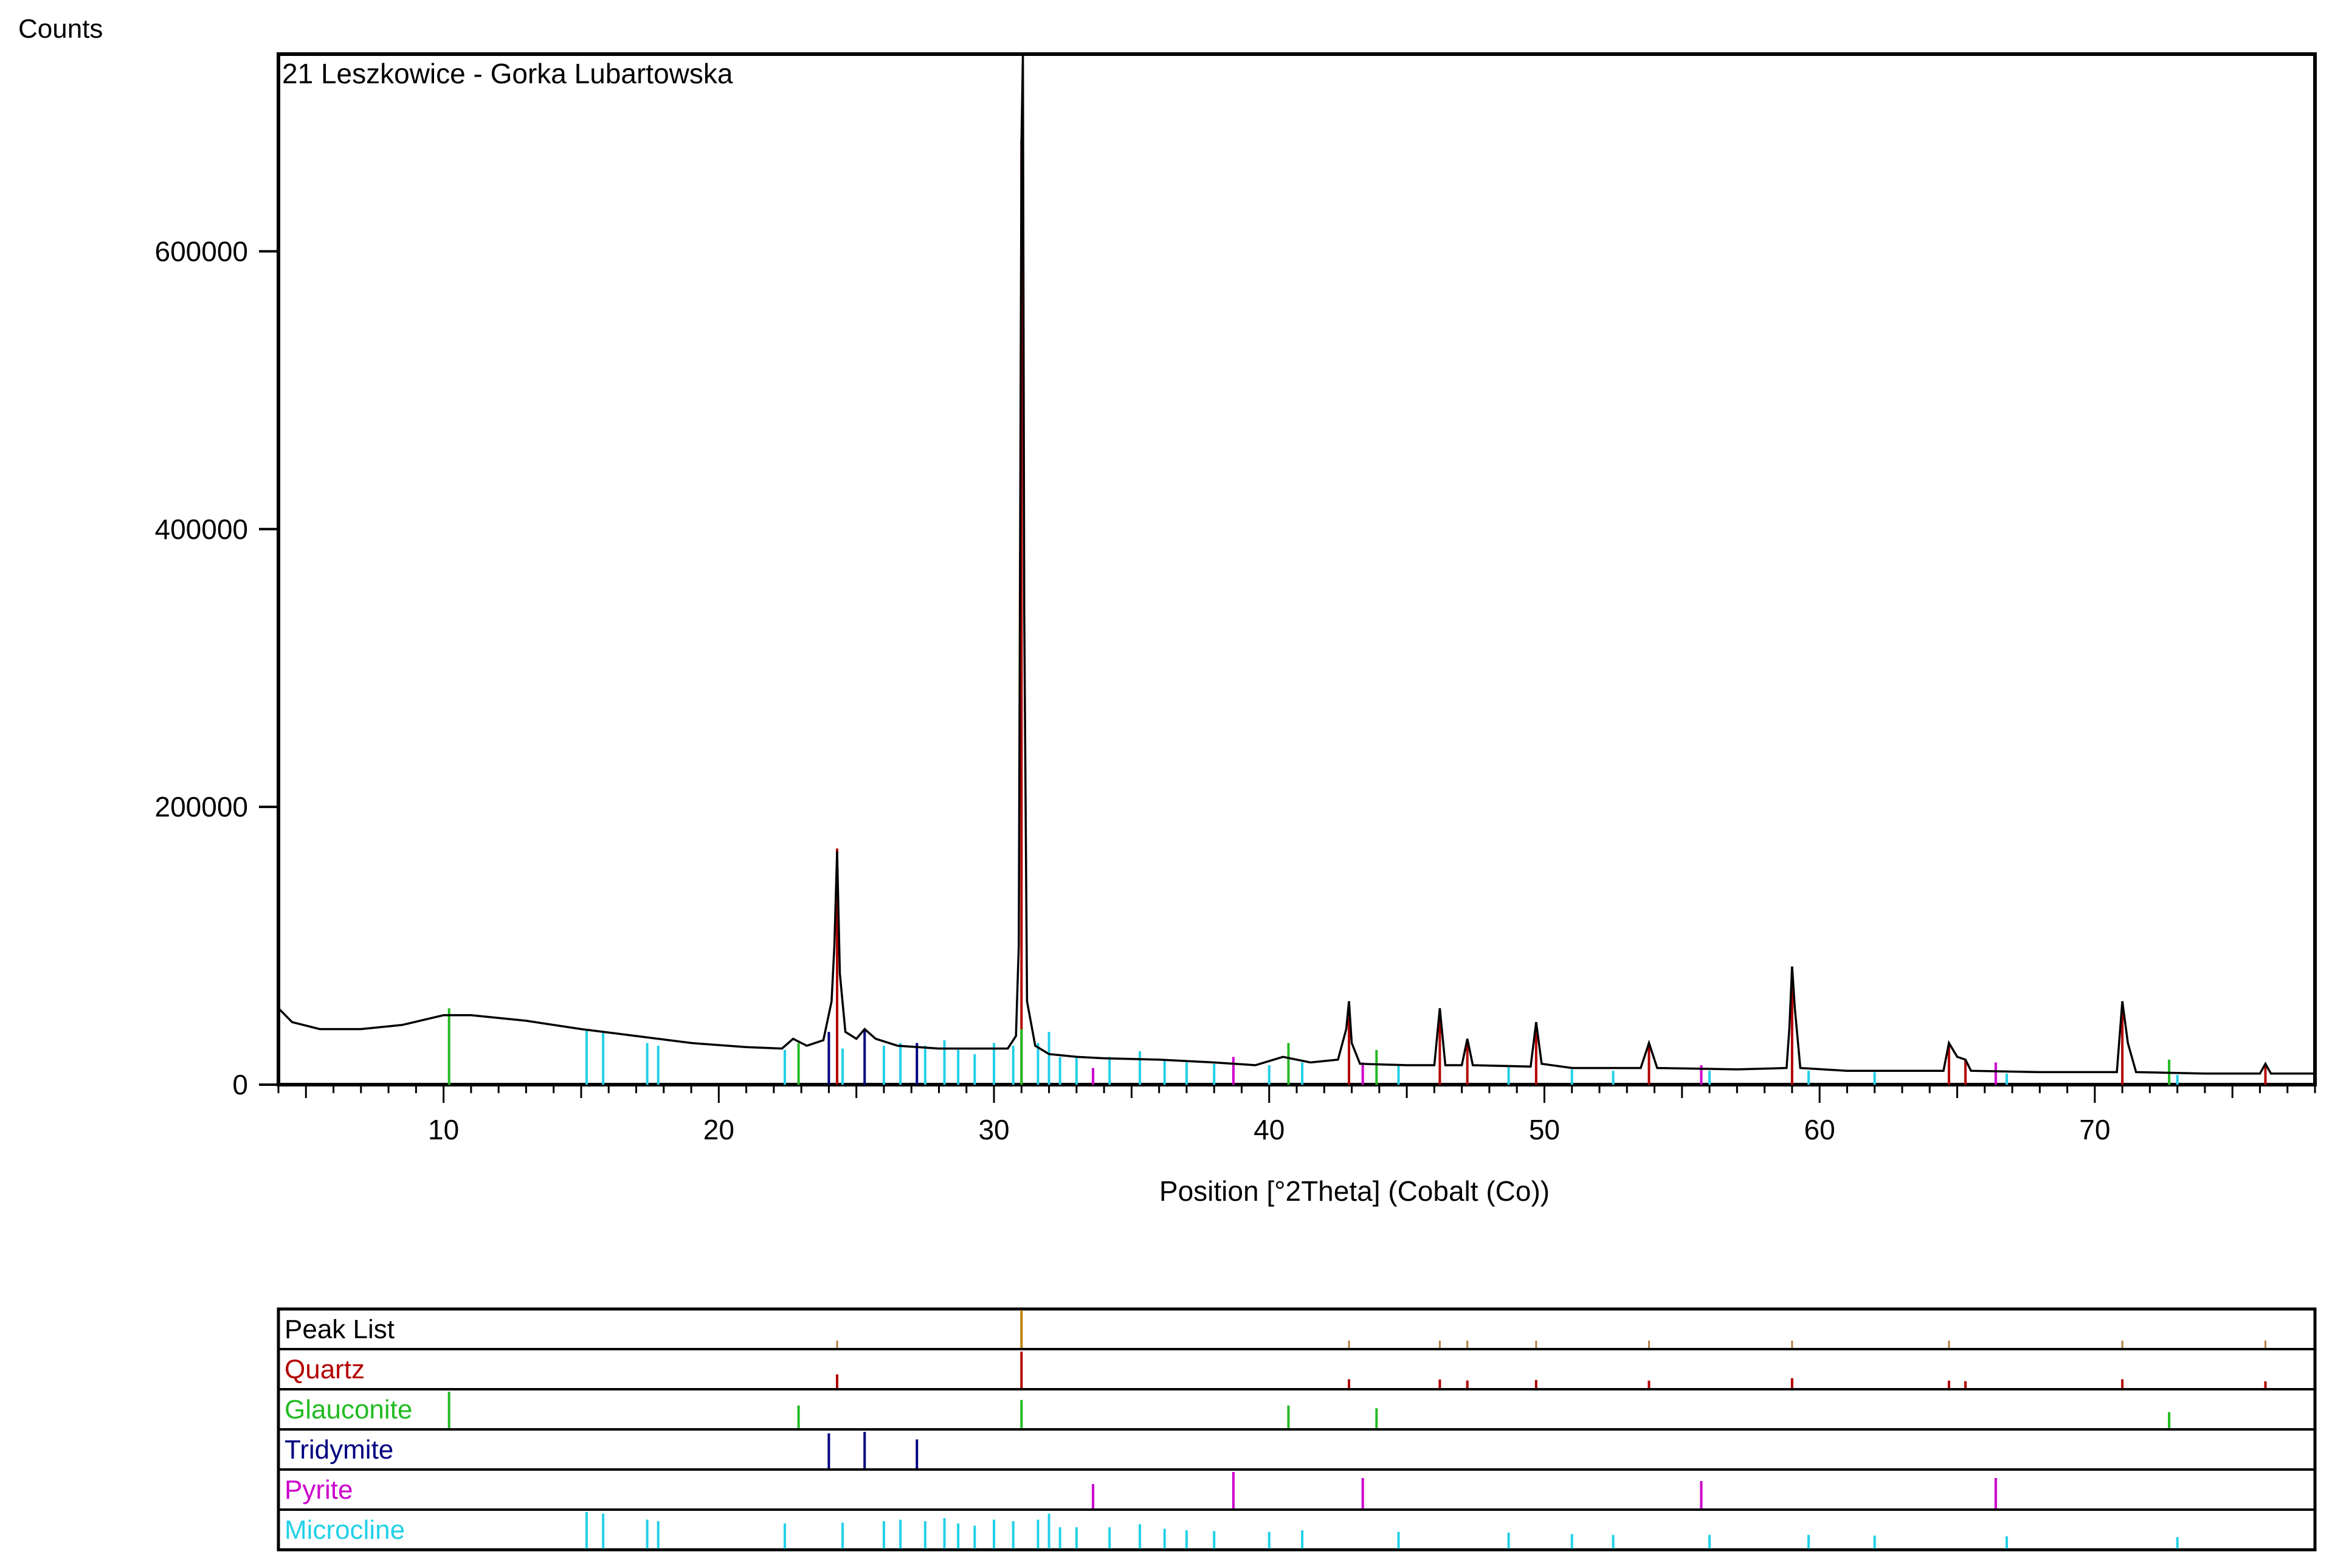 Image resolution: width=2332 pixels, height=1568 pixels. What do you see at coordinates (2094, 1129) in the screenshot?
I see `x-tick-label-6: 70` at bounding box center [2094, 1129].